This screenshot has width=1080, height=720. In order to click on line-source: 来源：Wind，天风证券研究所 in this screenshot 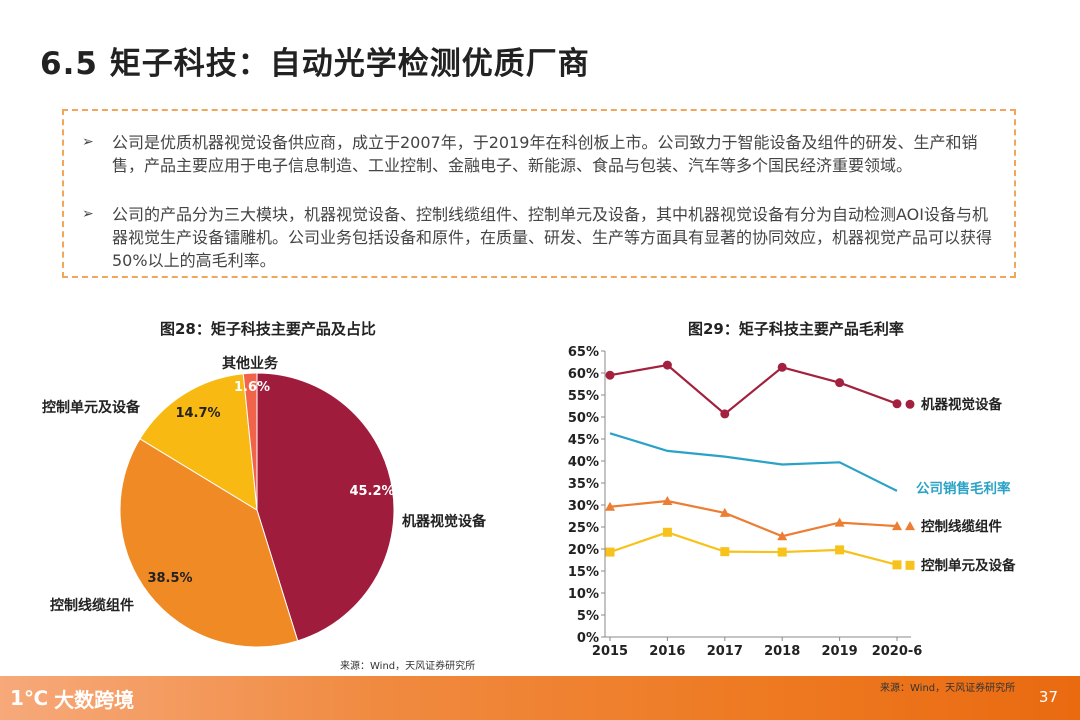, I will do `click(948, 688)`.